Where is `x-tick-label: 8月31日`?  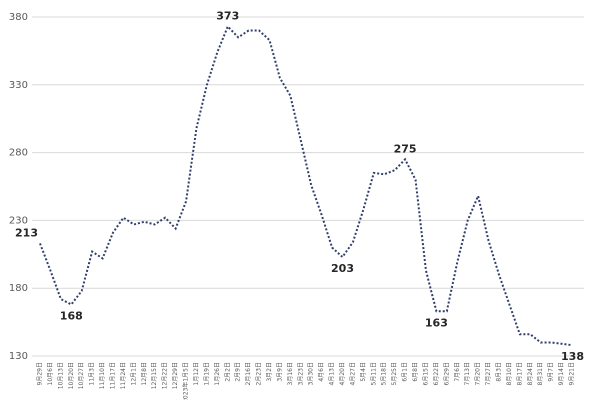
x-tick-label: 8月31日 is located at coordinates (540, 373).